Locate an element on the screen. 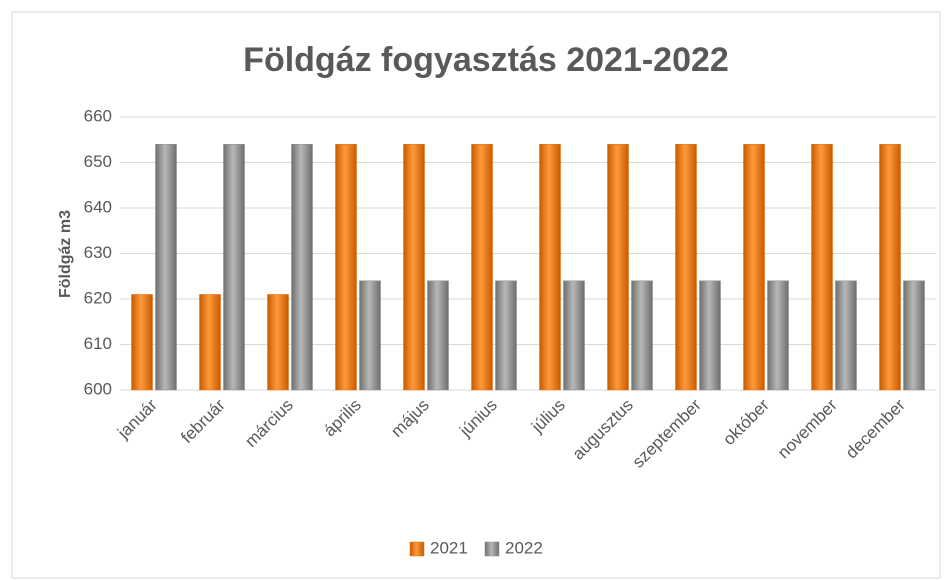 This screenshot has height=580, width=947. y-tick-label: 600 is located at coordinates (98, 388).